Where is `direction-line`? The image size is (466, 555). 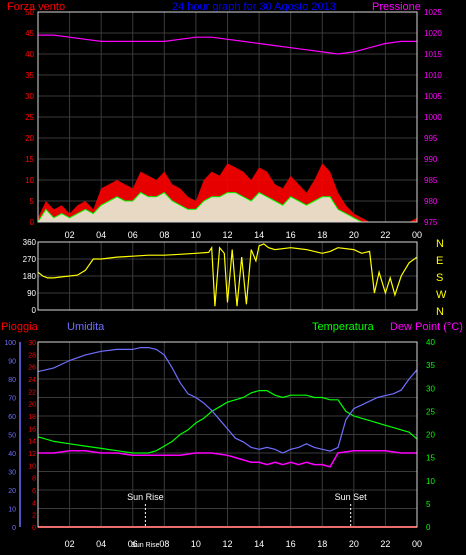
direction-line is located at coordinates (227, 275).